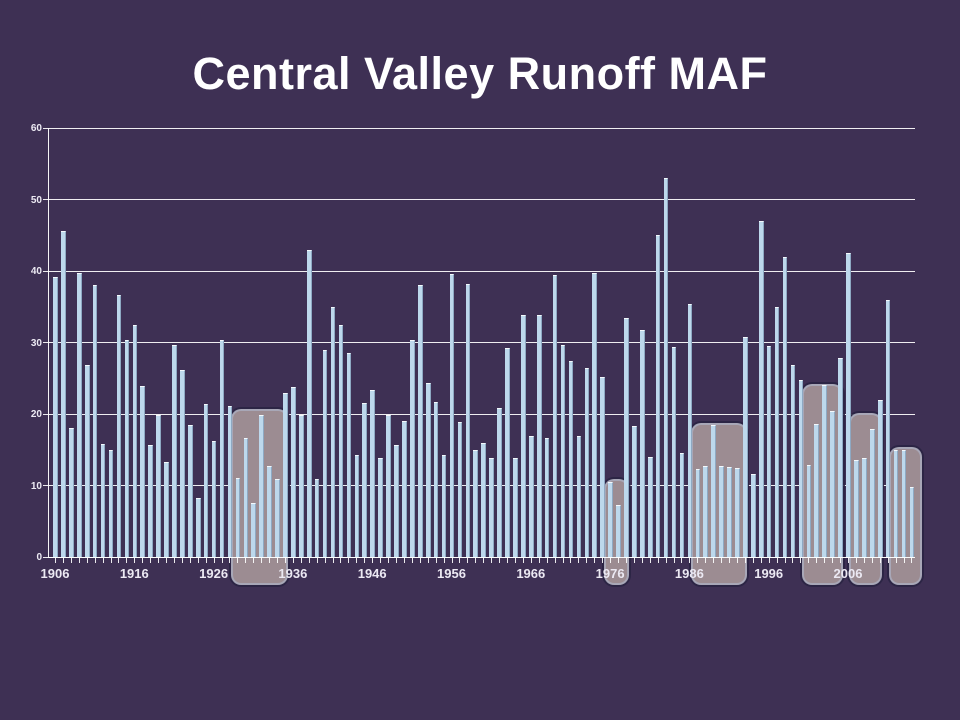 The height and width of the screenshot is (720, 960). Describe the element at coordinates (341, 441) in the screenshot. I see `bar-1942` at that location.